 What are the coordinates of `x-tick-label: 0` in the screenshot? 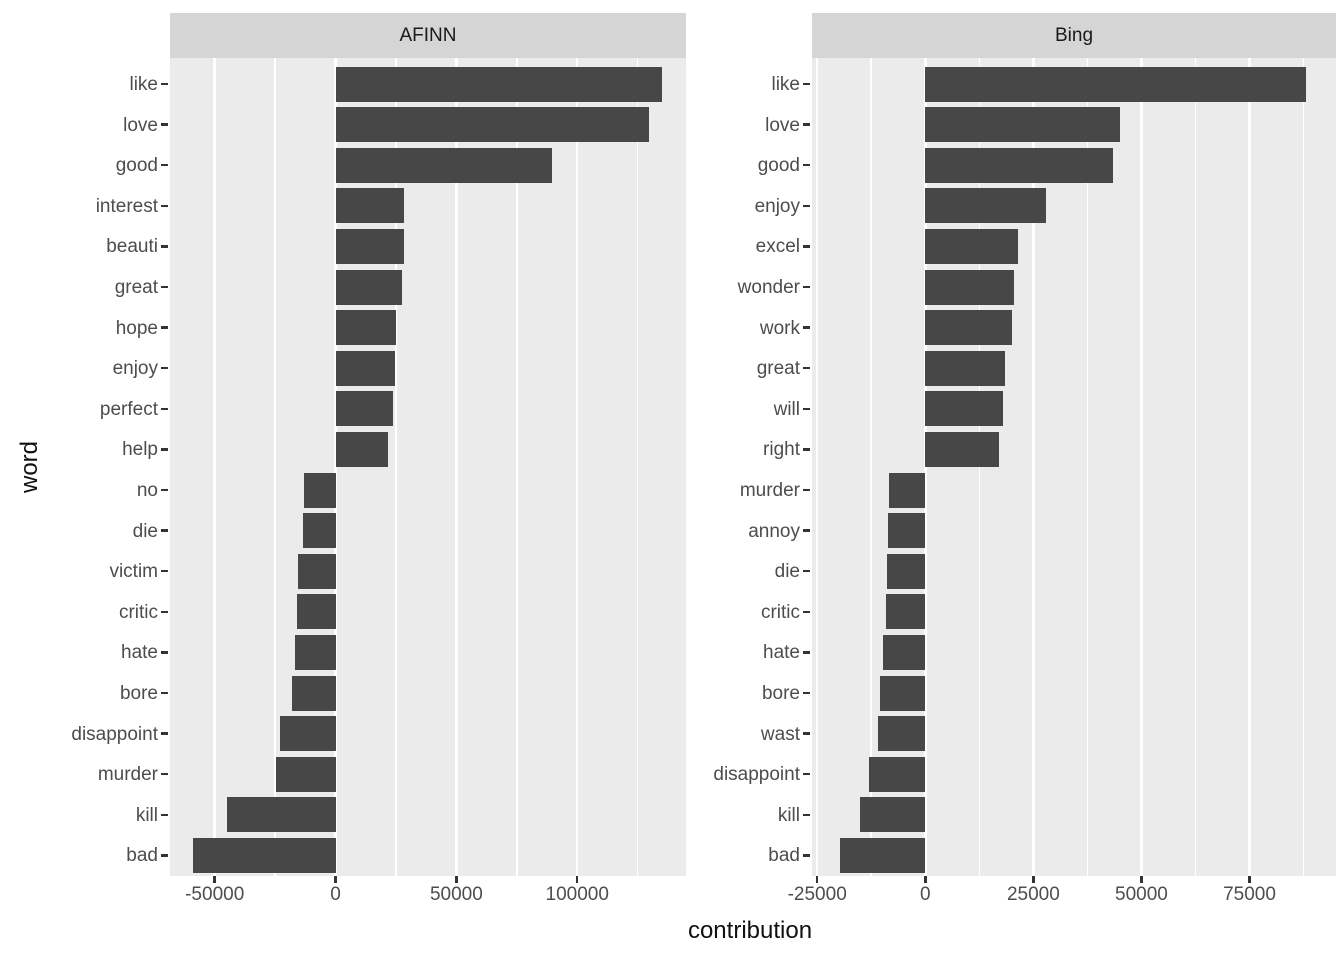 It's located at (335, 894).